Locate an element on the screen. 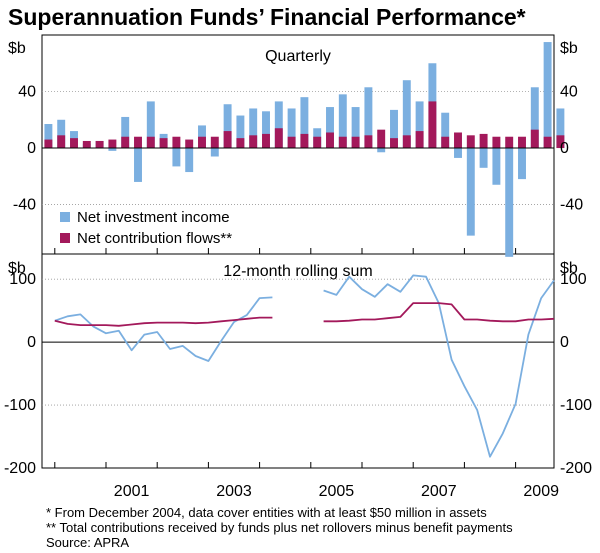 The height and width of the screenshot is (553, 600). x-tick-label-2001: 2001 is located at coordinates (132, 491).